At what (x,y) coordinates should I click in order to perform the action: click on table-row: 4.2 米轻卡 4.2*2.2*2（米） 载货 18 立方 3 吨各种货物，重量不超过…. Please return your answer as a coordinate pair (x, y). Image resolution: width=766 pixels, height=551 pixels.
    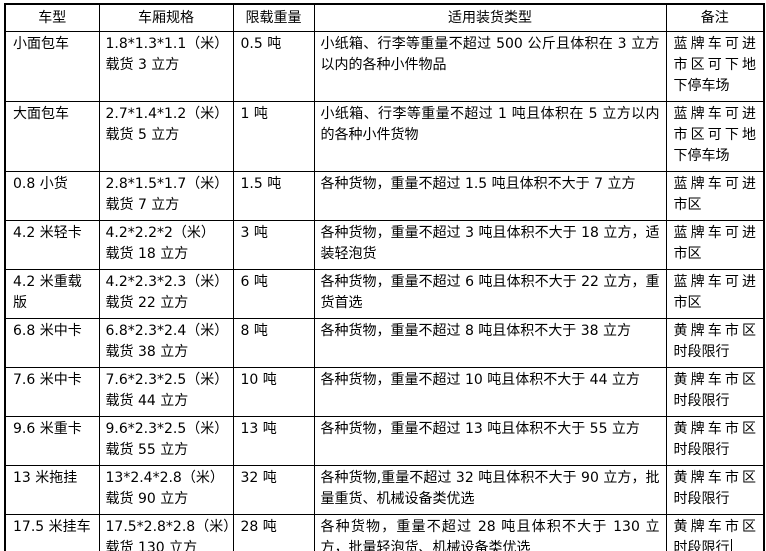
    Looking at the image, I should click on (384, 245).